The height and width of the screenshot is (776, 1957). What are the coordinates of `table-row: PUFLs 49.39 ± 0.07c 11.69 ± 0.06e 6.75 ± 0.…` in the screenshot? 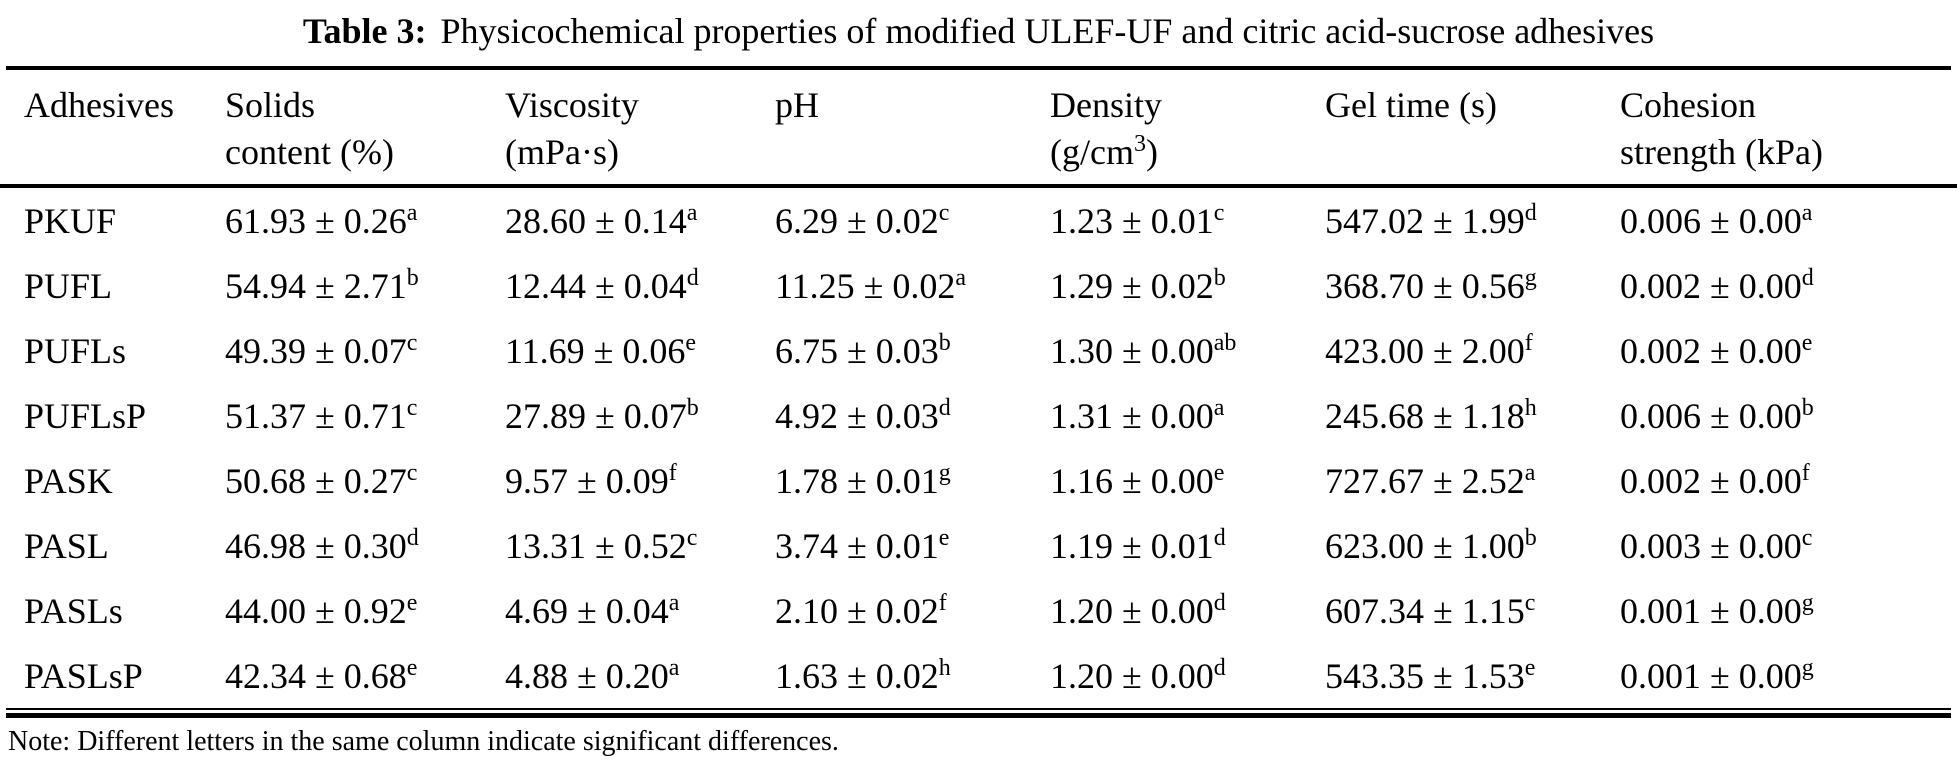 It's located at (978, 350).